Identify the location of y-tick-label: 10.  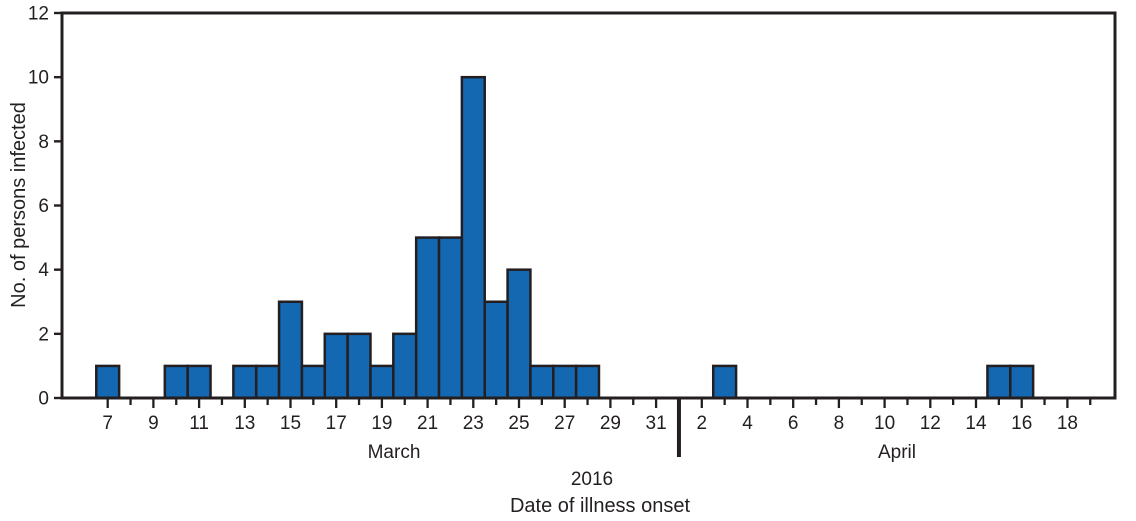
(38, 78).